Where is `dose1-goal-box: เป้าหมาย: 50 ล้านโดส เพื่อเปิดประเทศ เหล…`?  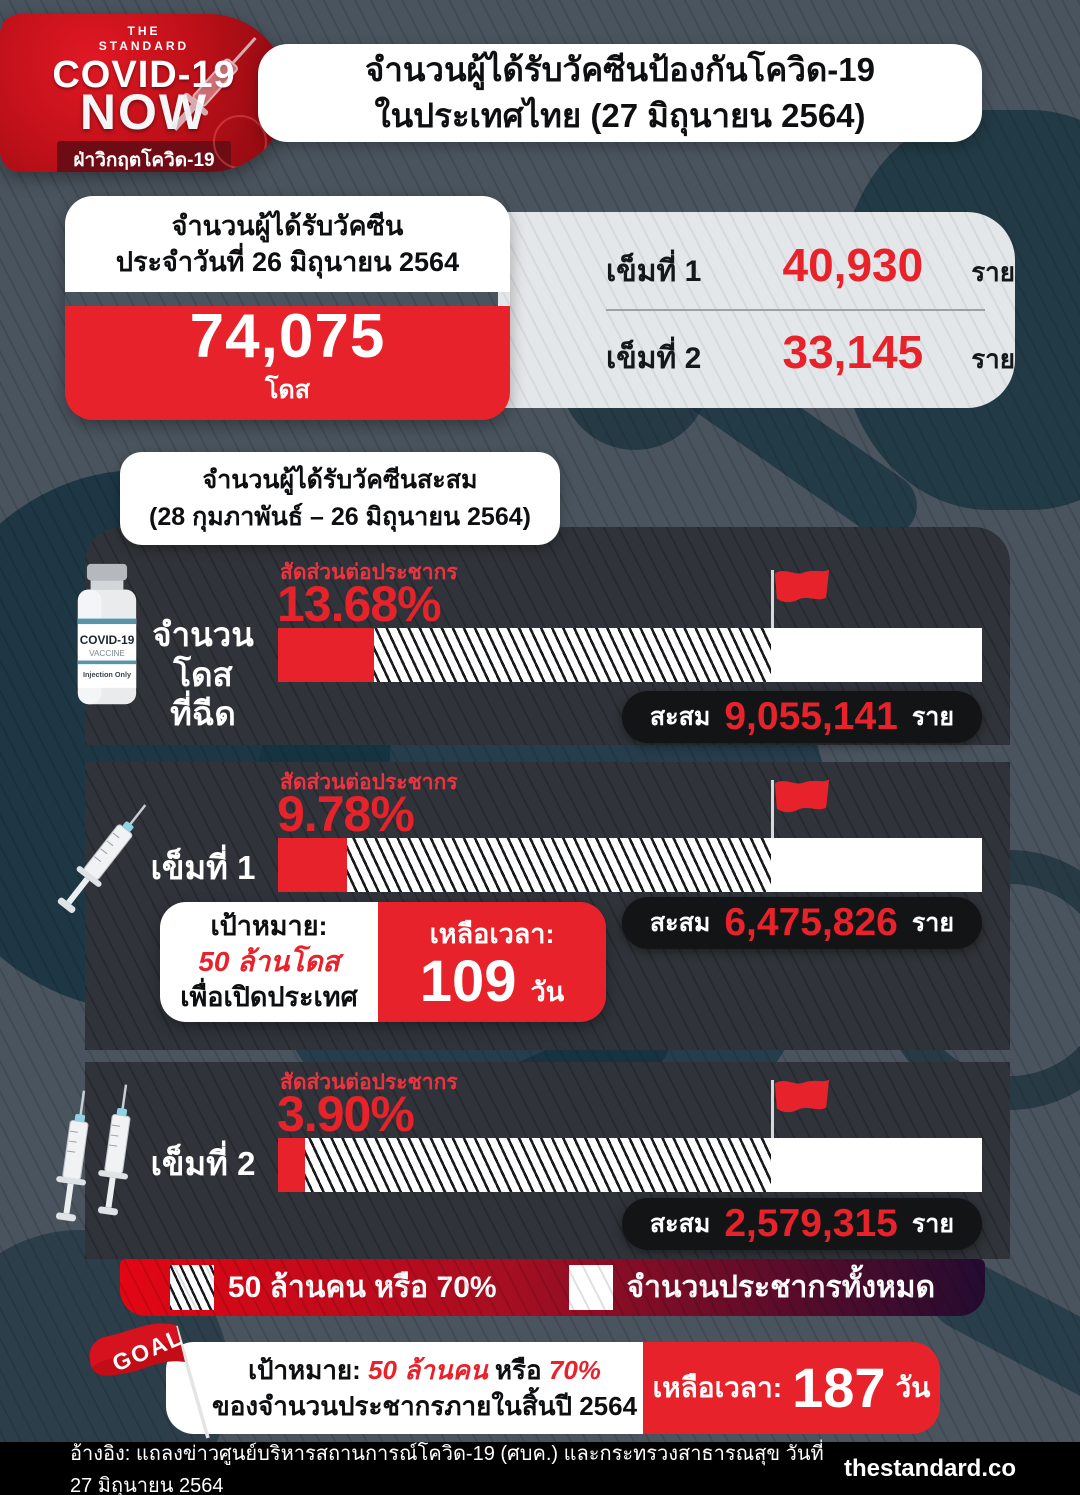
dose1-goal-box: เป้าหมาย: 50 ล้านโดส เพื่อเปิดประเทศ เหล… is located at coordinates (383, 962).